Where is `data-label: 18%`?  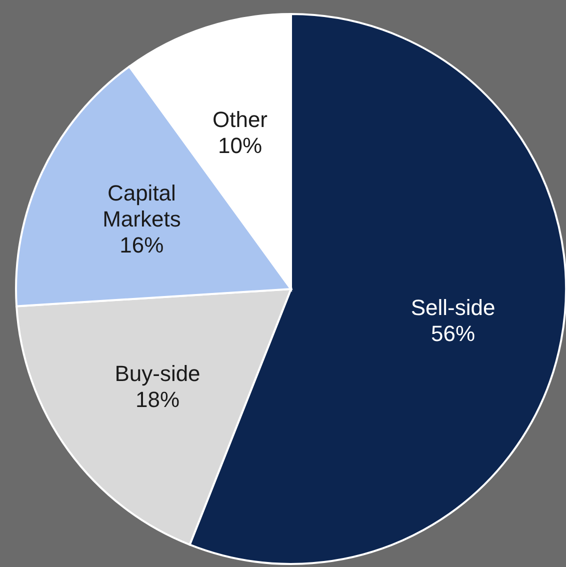
data-label: 18% is located at coordinates (157, 399).